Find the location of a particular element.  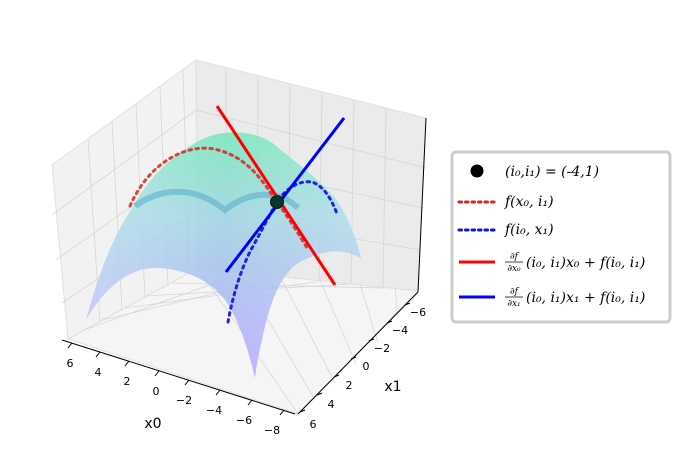

legend-fraction-denominator: ∂x₁ is located at coordinates (513, 304).